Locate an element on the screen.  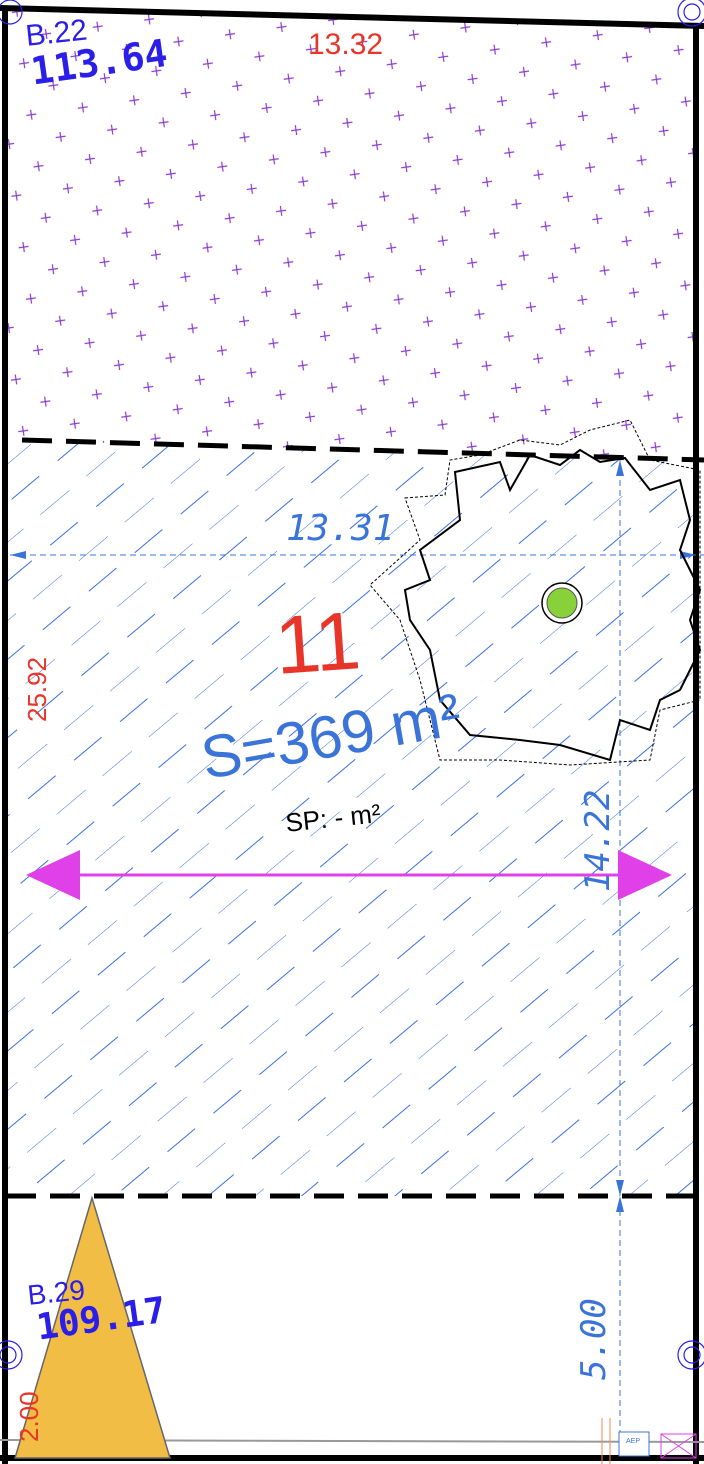
utility-box-label: AEP is located at coordinates (633, 1441).